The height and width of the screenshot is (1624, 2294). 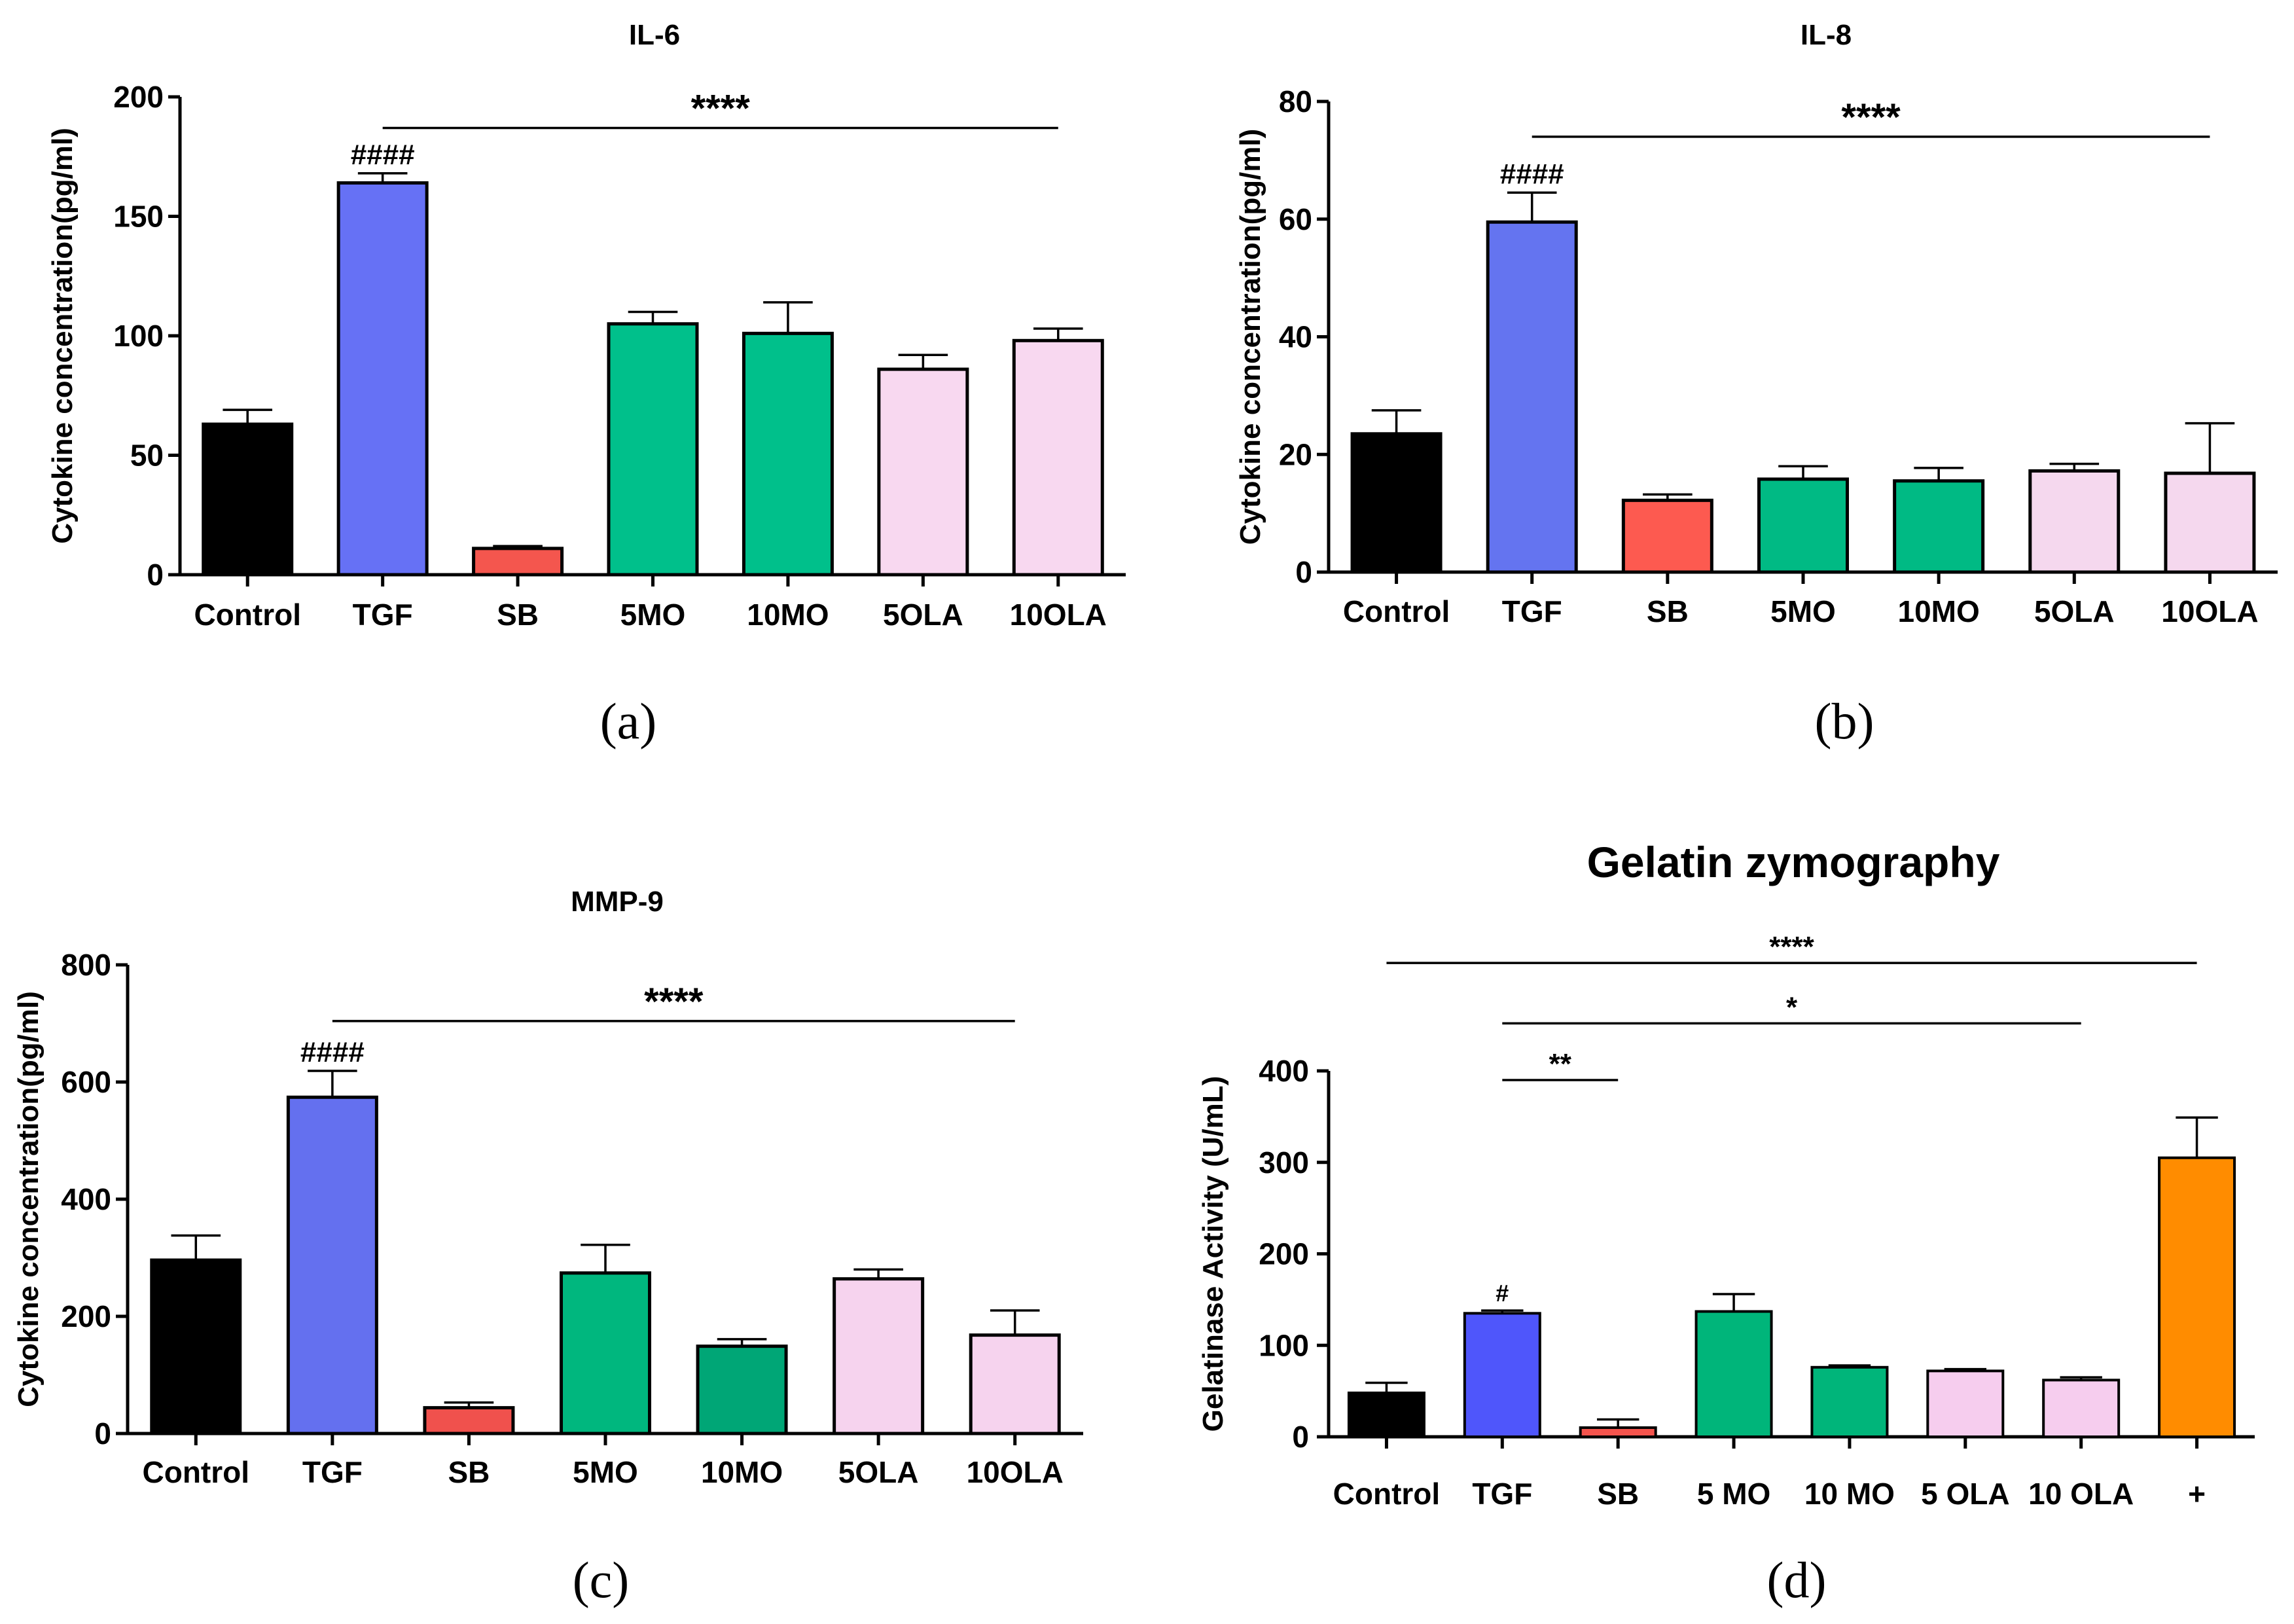 What do you see at coordinates (1849, 1494) in the screenshot?
I see `x-tick-label: 10 MO` at bounding box center [1849, 1494].